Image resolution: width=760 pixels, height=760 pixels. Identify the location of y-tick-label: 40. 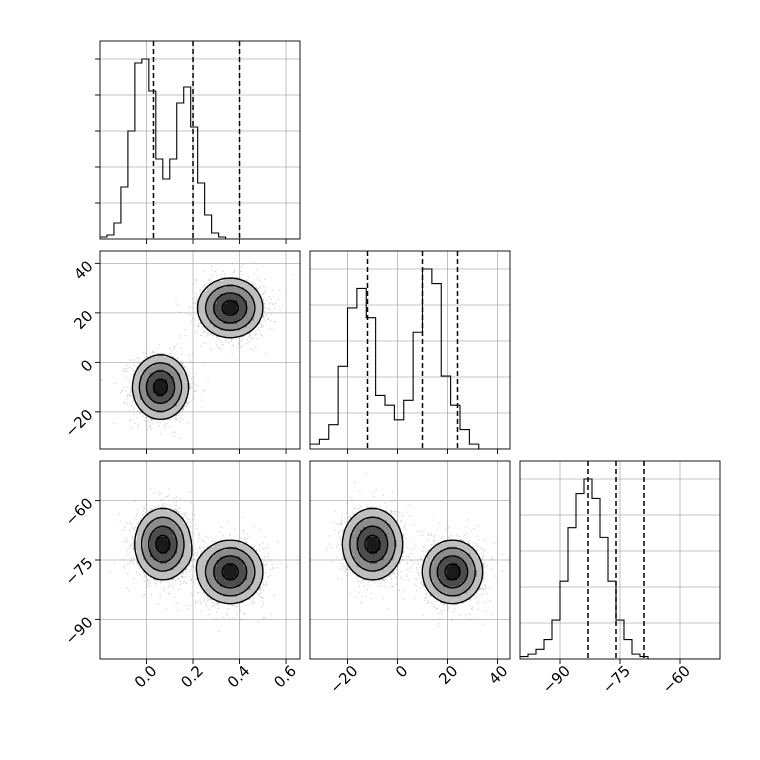
(83, 270).